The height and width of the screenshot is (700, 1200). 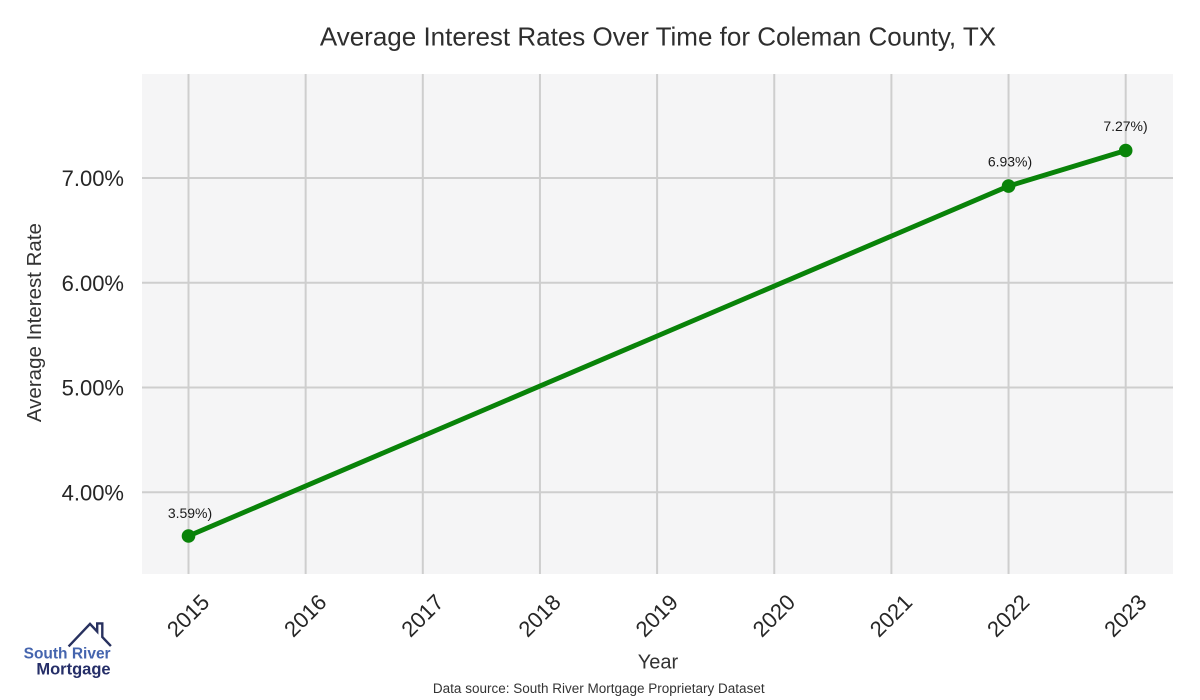 I want to click on svg-text: Year, so click(x=658, y=663).